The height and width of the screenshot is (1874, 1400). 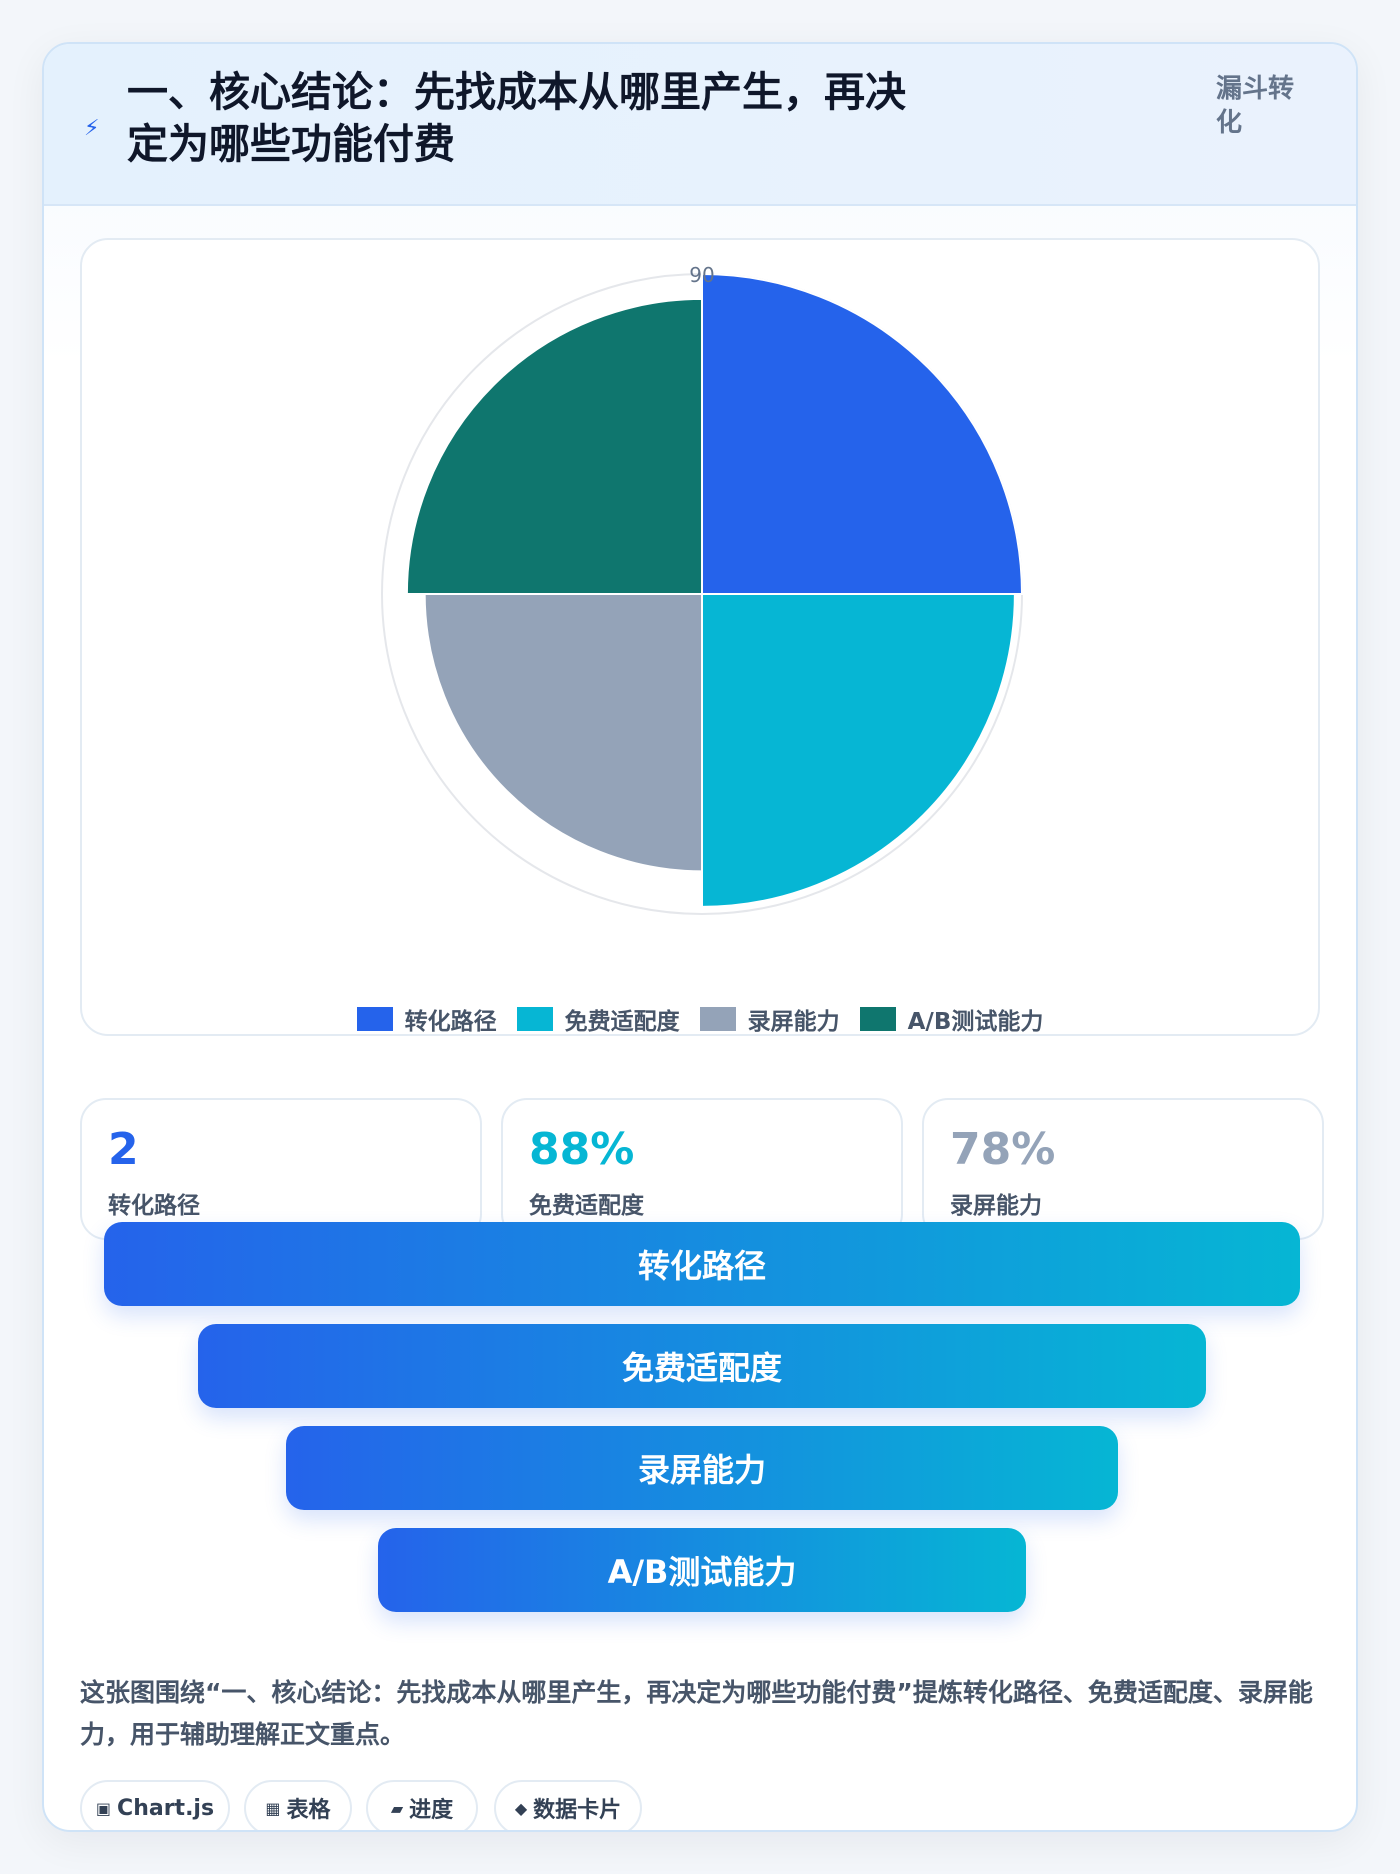 What do you see at coordinates (92, 128) in the screenshot?
I see `lightning-icon: ⚡` at bounding box center [92, 128].